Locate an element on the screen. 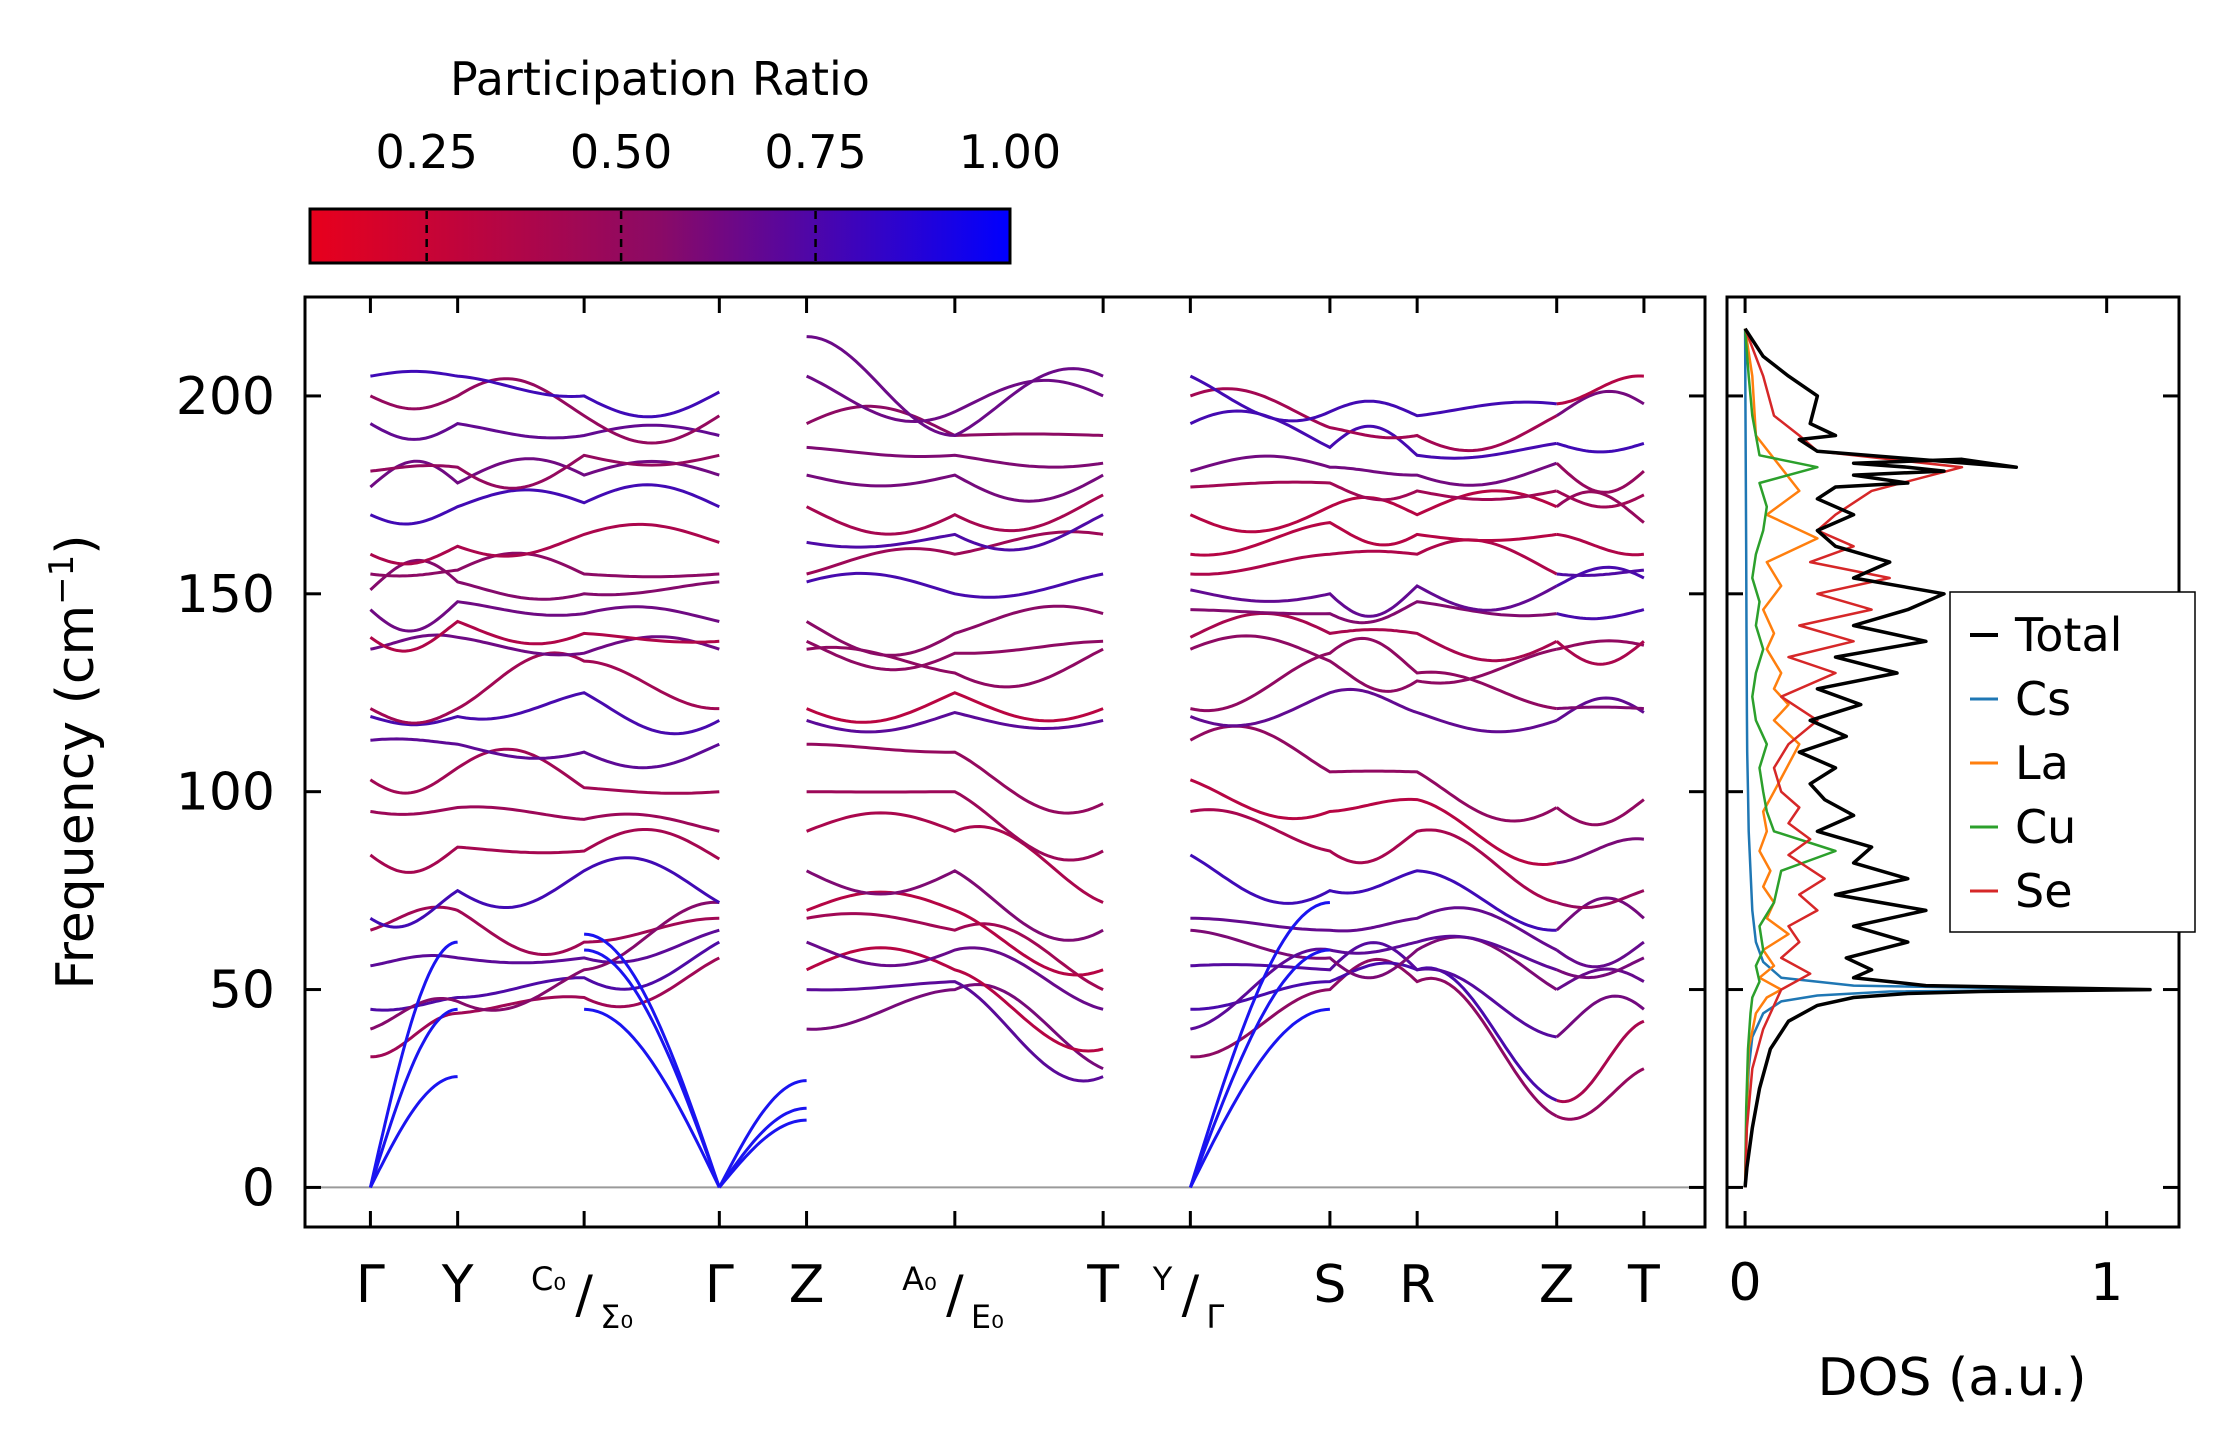 The image size is (2222, 1455). high-symmetry-label: Γ is located at coordinates (719, 1285).